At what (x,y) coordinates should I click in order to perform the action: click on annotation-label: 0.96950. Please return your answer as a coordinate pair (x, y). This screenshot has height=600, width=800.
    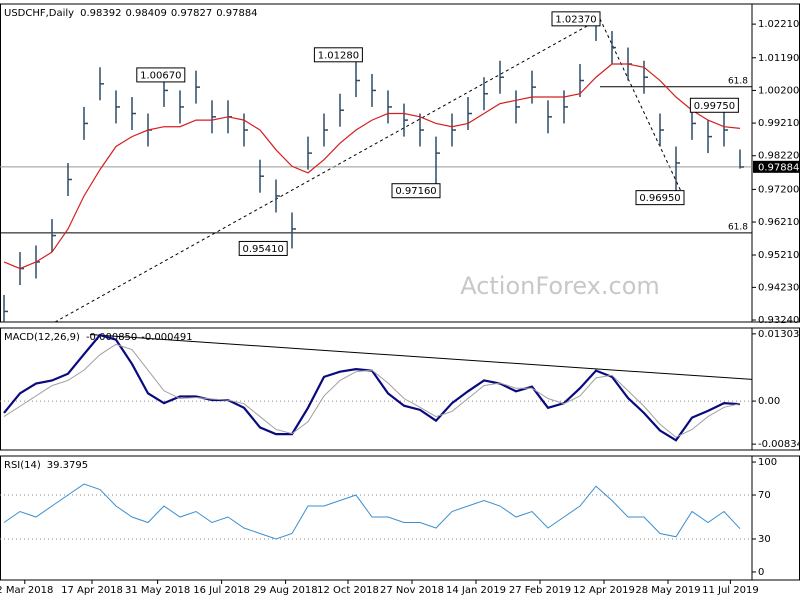
    Looking at the image, I should click on (659, 198).